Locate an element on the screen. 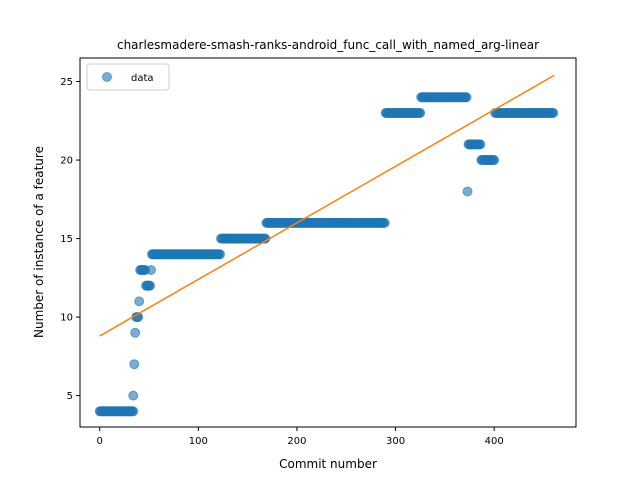 The image size is (640, 480). y-tick-label: 15 is located at coordinates (66, 239).